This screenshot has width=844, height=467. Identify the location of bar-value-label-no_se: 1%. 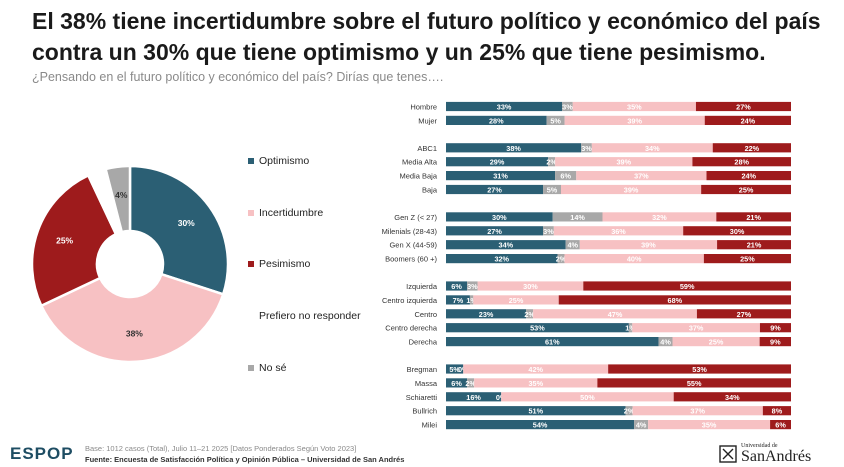
(471, 300).